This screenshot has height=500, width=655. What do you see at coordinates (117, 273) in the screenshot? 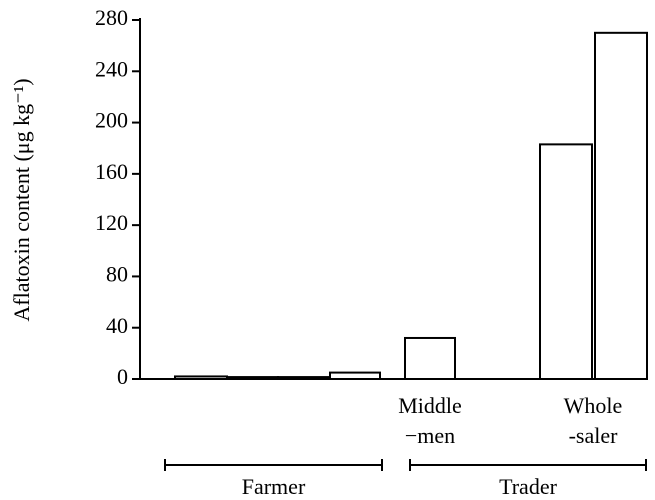
I see `y-tick-label: 80` at bounding box center [117, 273].